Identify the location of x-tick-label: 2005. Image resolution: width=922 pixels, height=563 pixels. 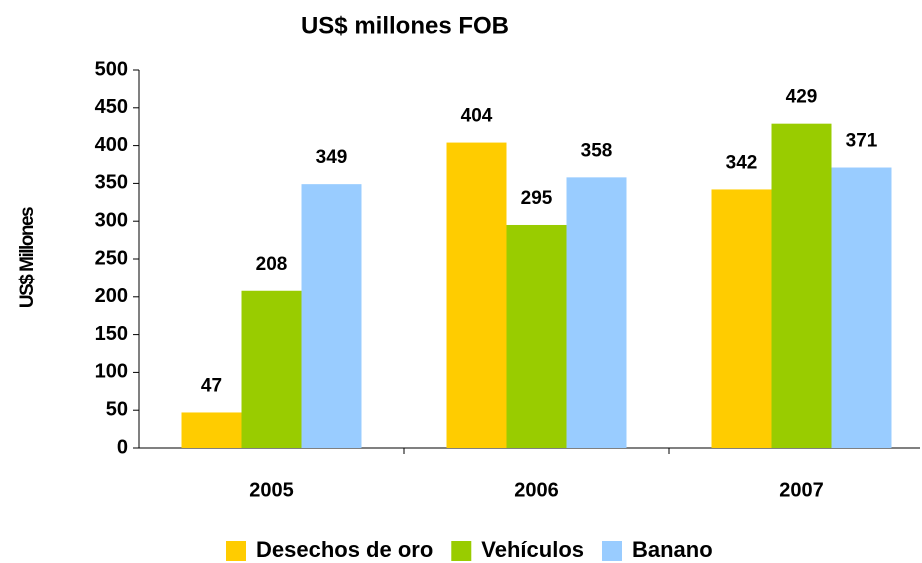
(271, 490).